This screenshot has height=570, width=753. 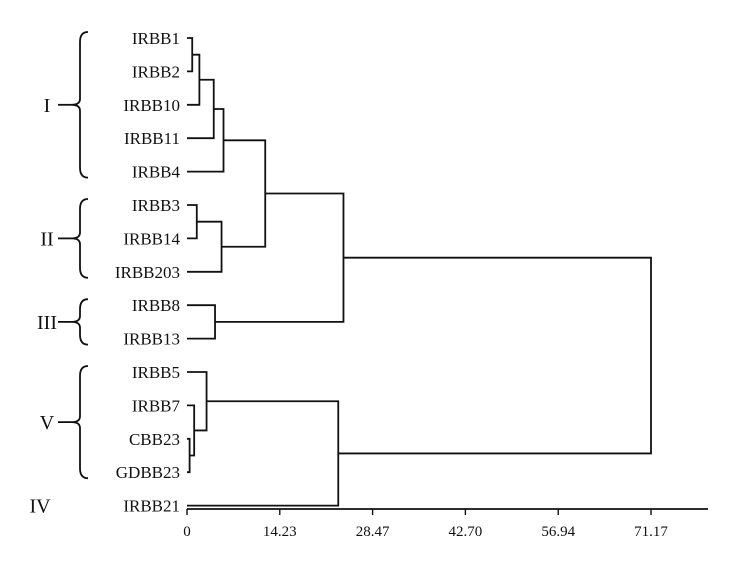 I want to click on leaf-label-irbb10: IRBB10, so click(x=151, y=105).